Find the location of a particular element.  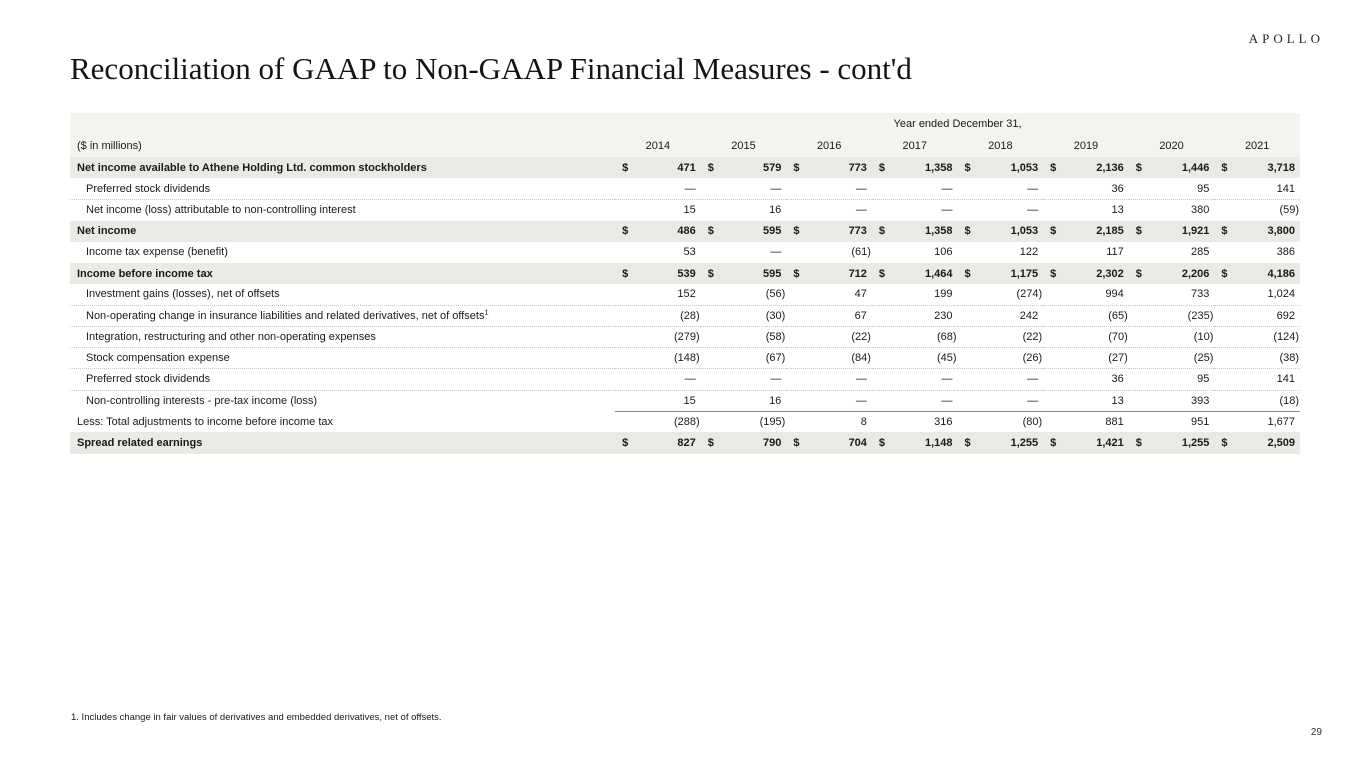

cell-value: 106 is located at coordinates (915, 252).